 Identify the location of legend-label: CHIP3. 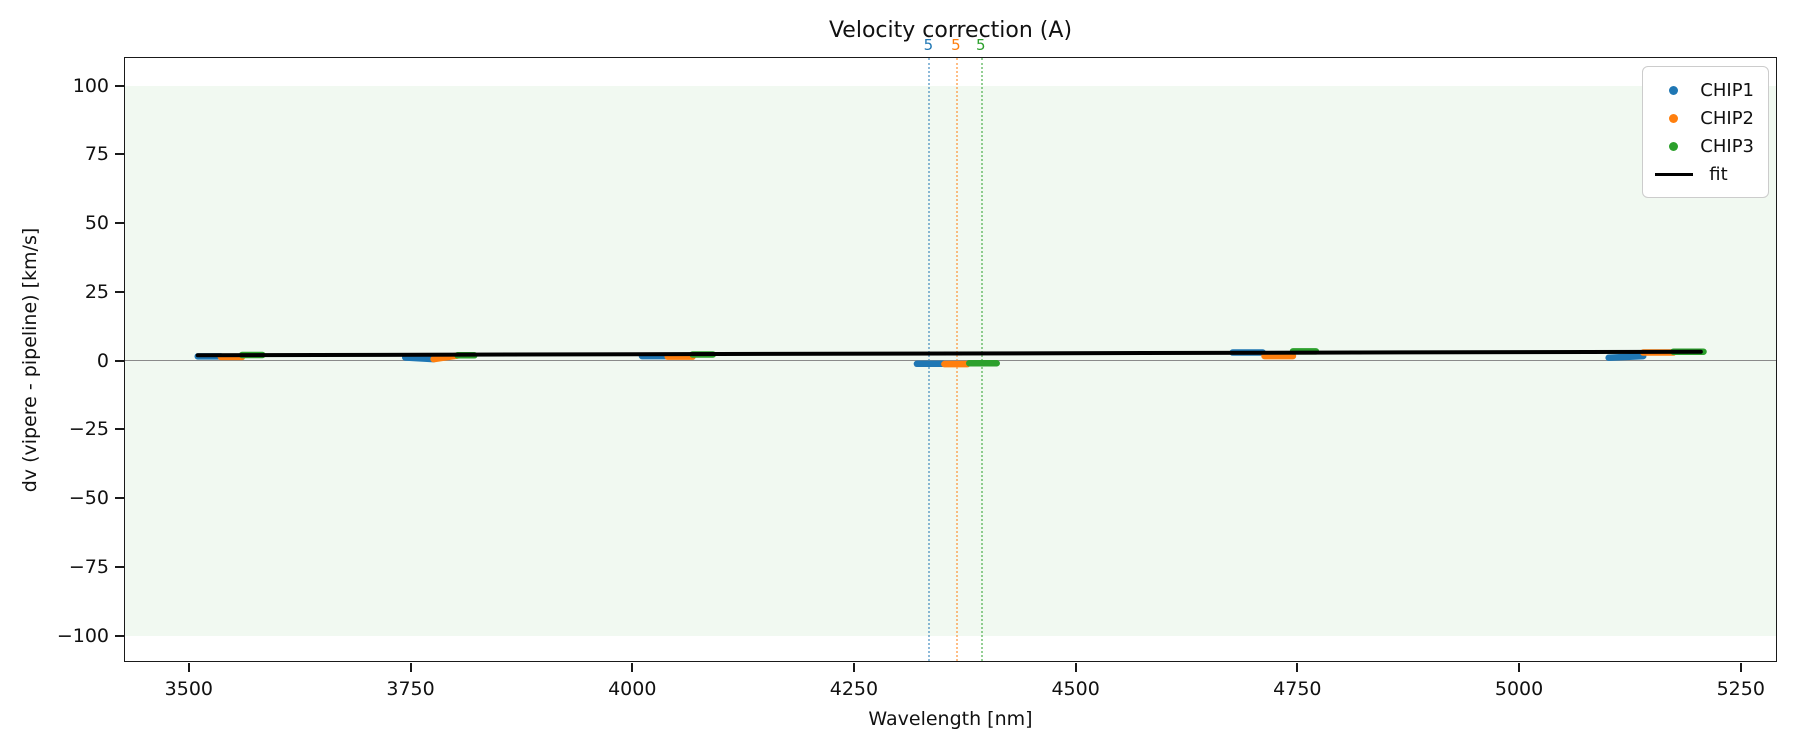
(1727, 146).